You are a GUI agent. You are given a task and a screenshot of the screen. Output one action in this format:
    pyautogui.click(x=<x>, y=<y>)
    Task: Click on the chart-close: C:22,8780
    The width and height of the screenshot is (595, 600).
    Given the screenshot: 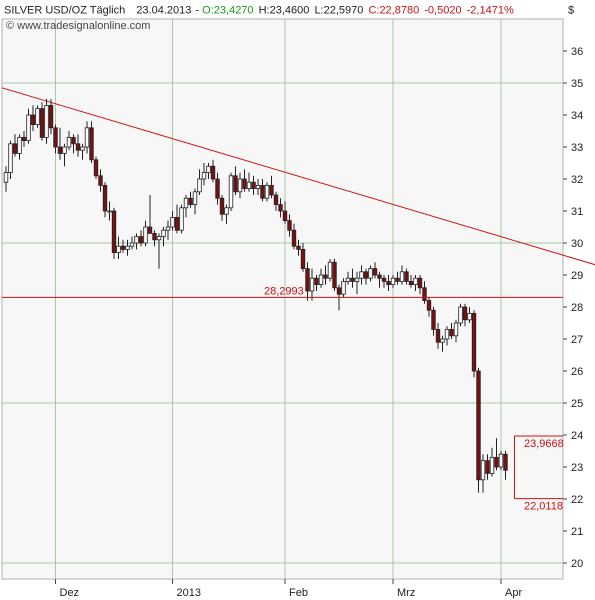 What is the action you would take?
    pyautogui.click(x=393, y=11)
    